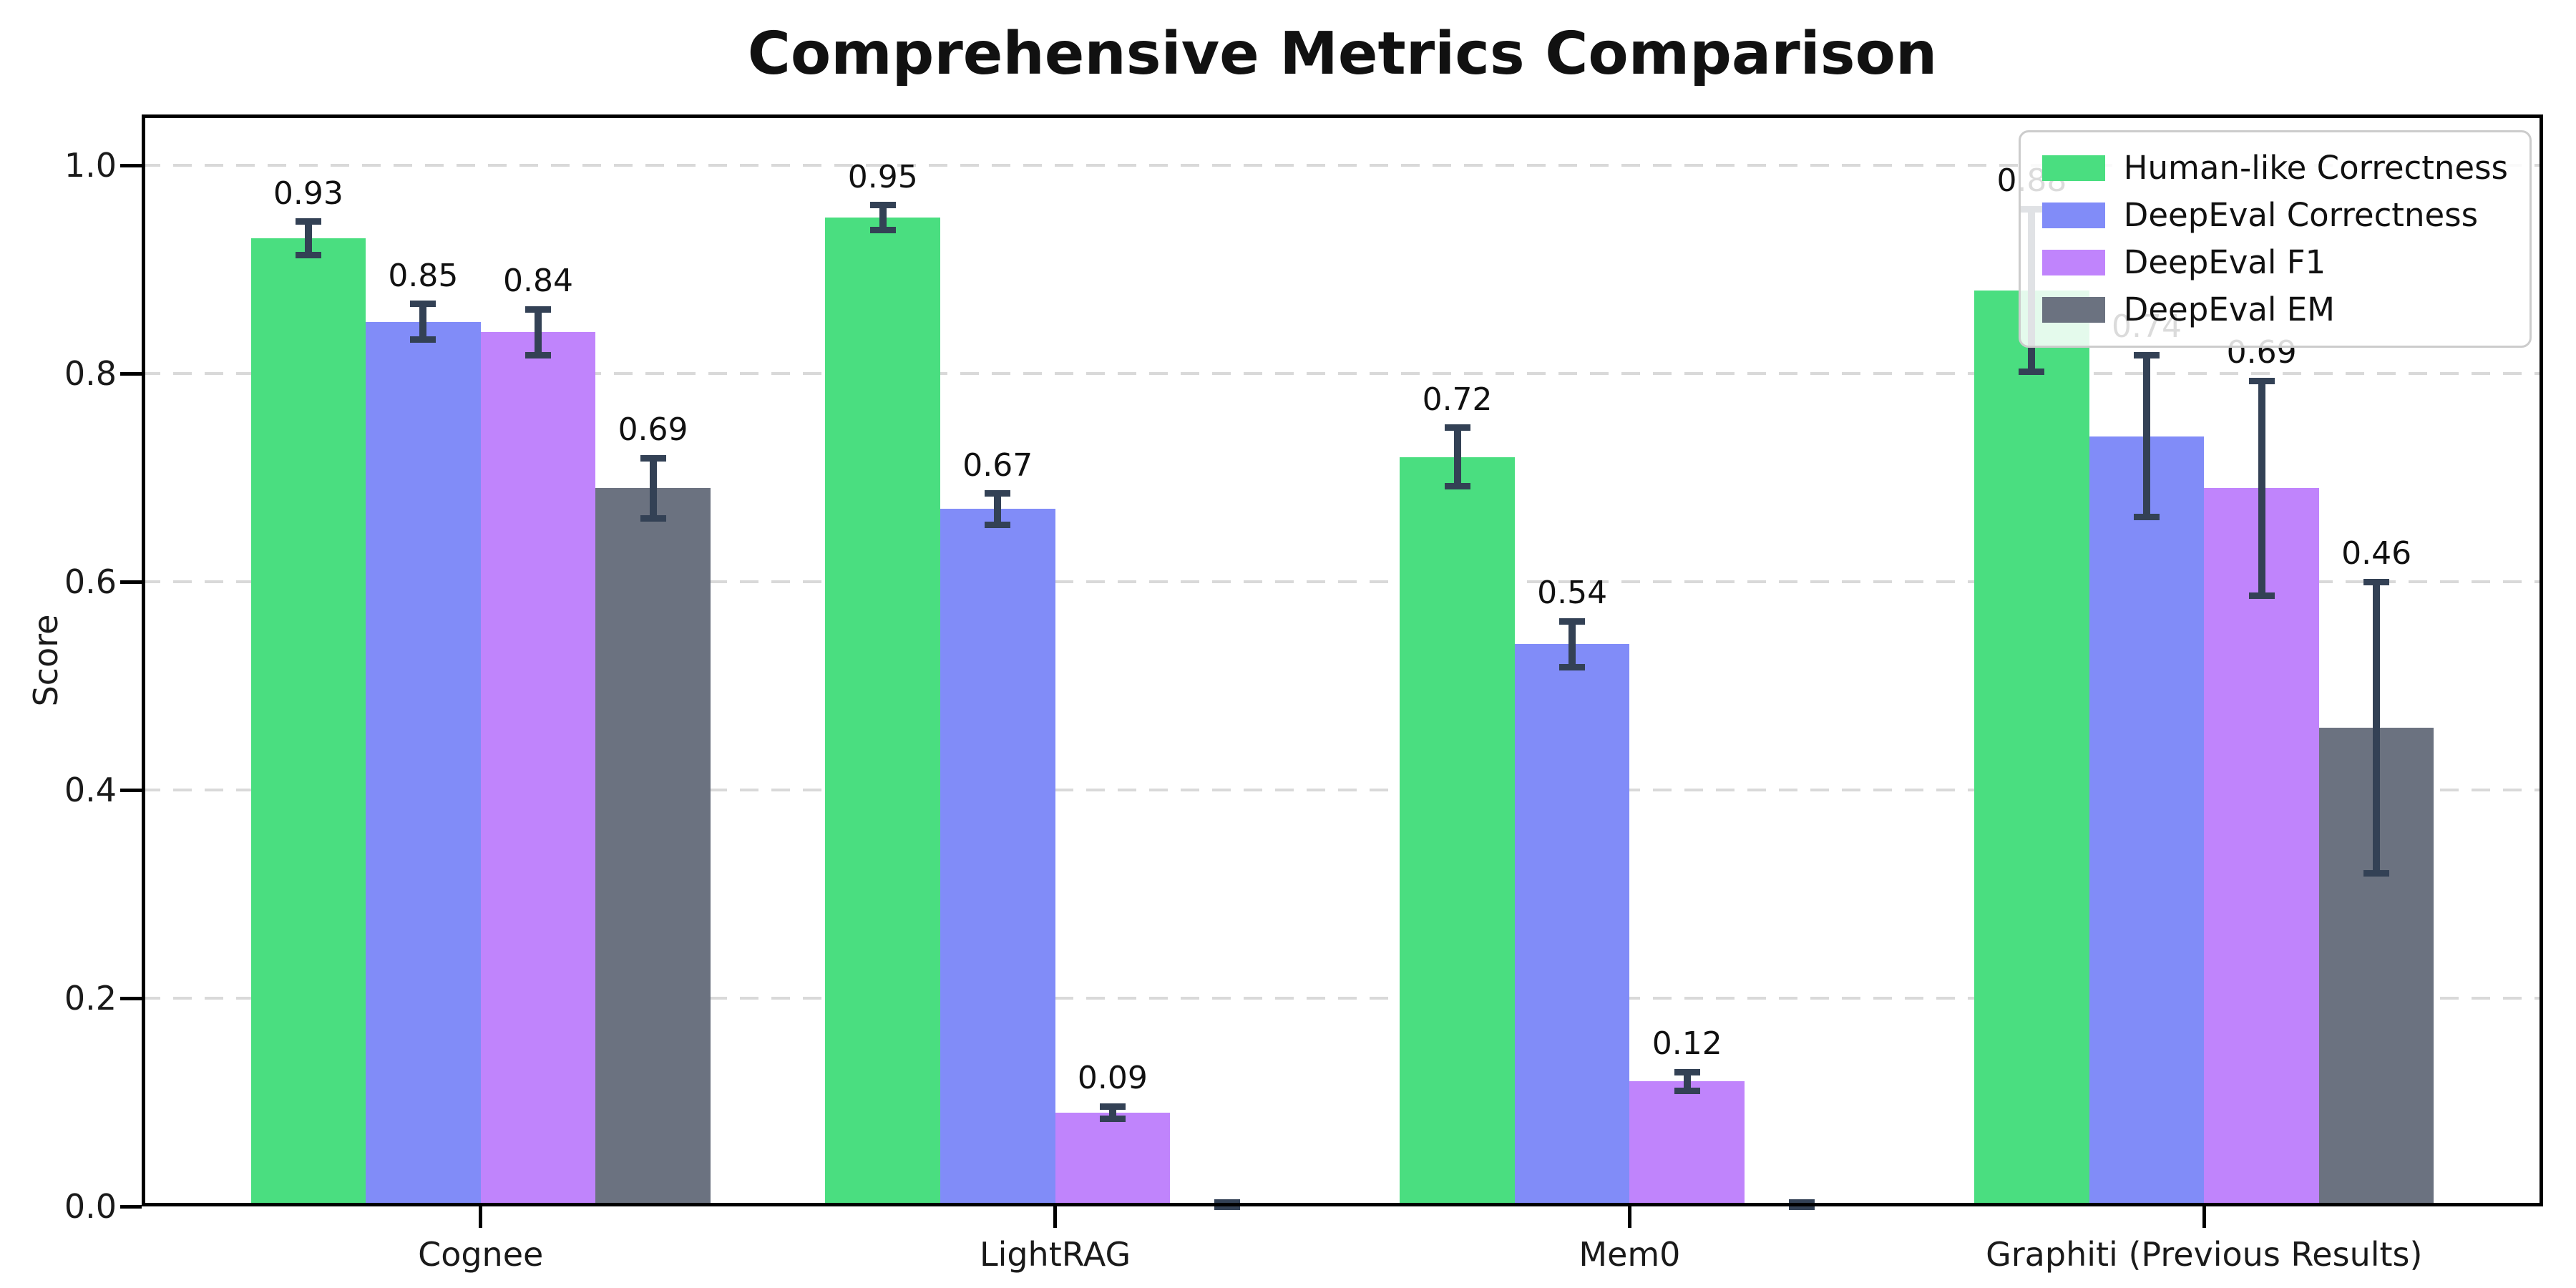  What do you see at coordinates (882, 176) in the screenshot?
I see `value-label: 0.95` at bounding box center [882, 176].